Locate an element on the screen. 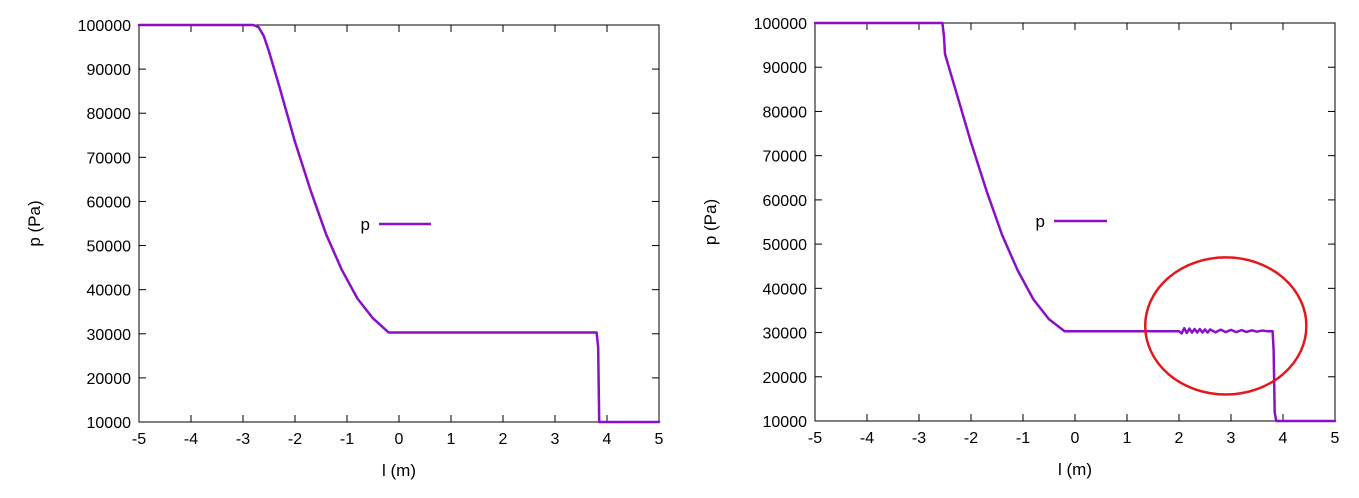 The width and height of the screenshot is (1359, 498). chart-left-y-tick-label: 20000 is located at coordinates (109, 379).